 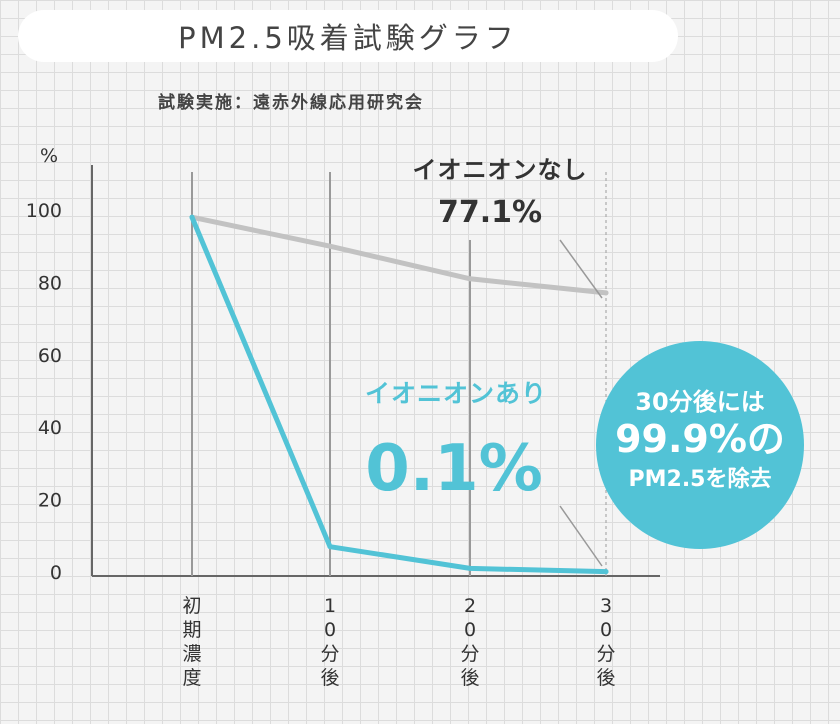 I want to click on y-tick-label: 100, so click(x=44, y=211).